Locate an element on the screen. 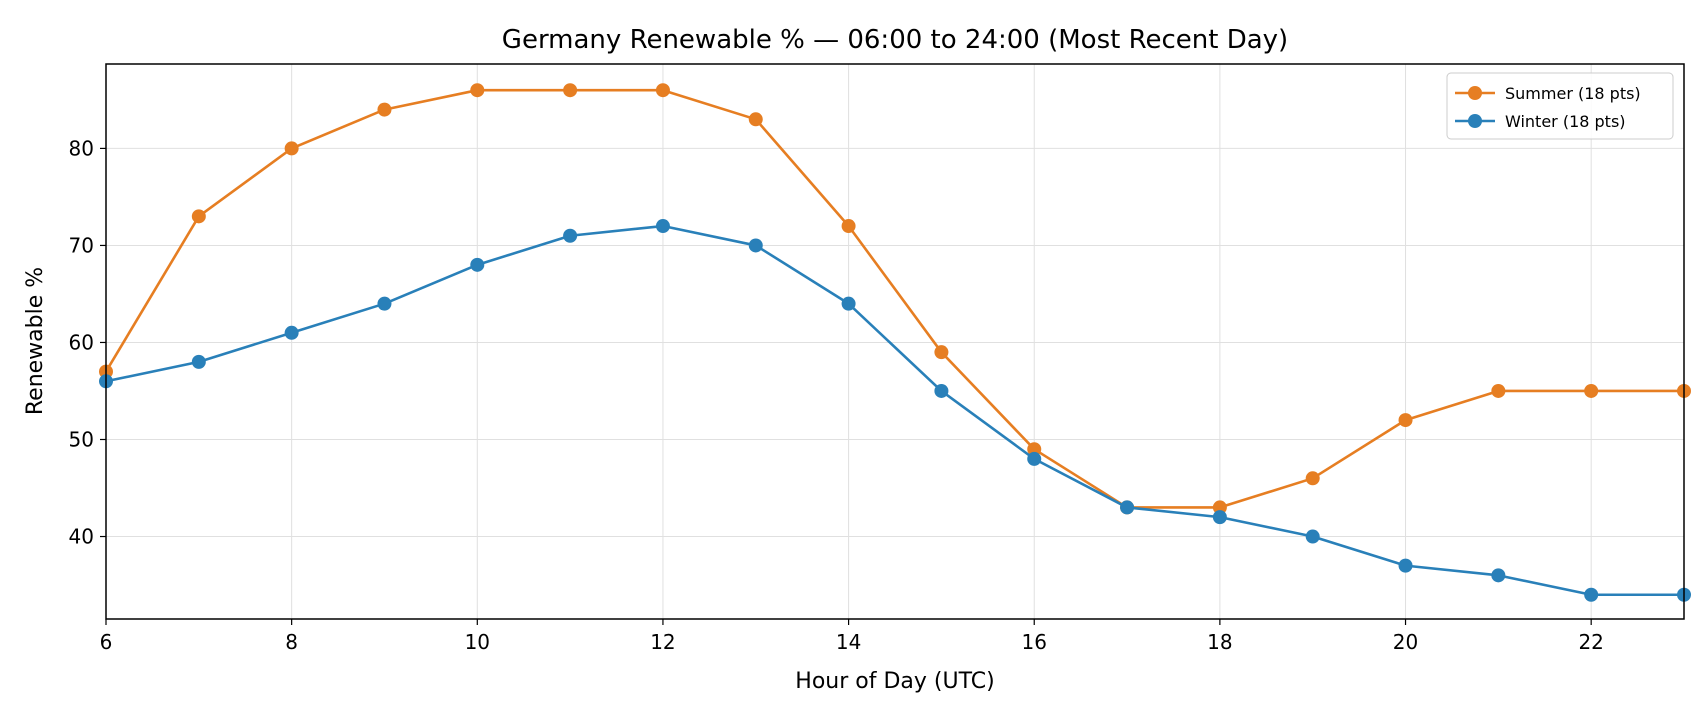 The height and width of the screenshot is (714, 1700). y-tick-label: 80 is located at coordinates (81, 148).